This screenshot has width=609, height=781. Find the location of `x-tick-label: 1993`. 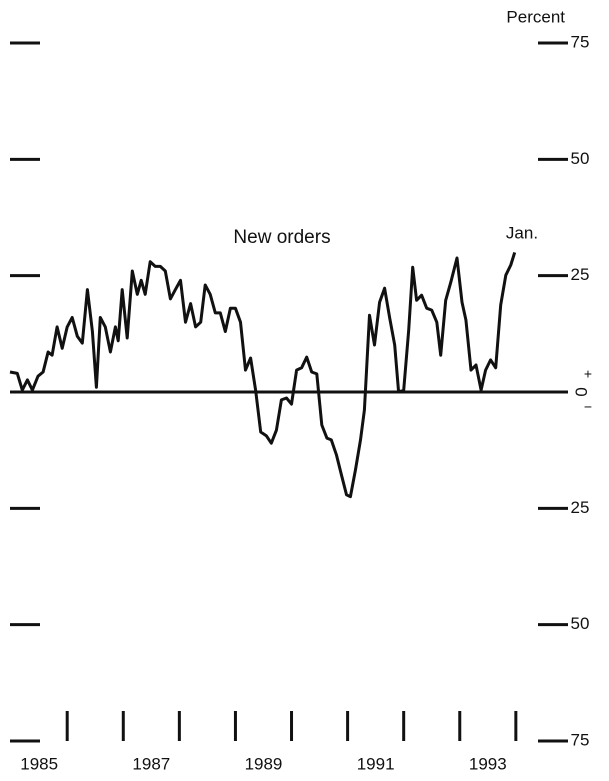

x-tick-label: 1993 is located at coordinates (488, 763).